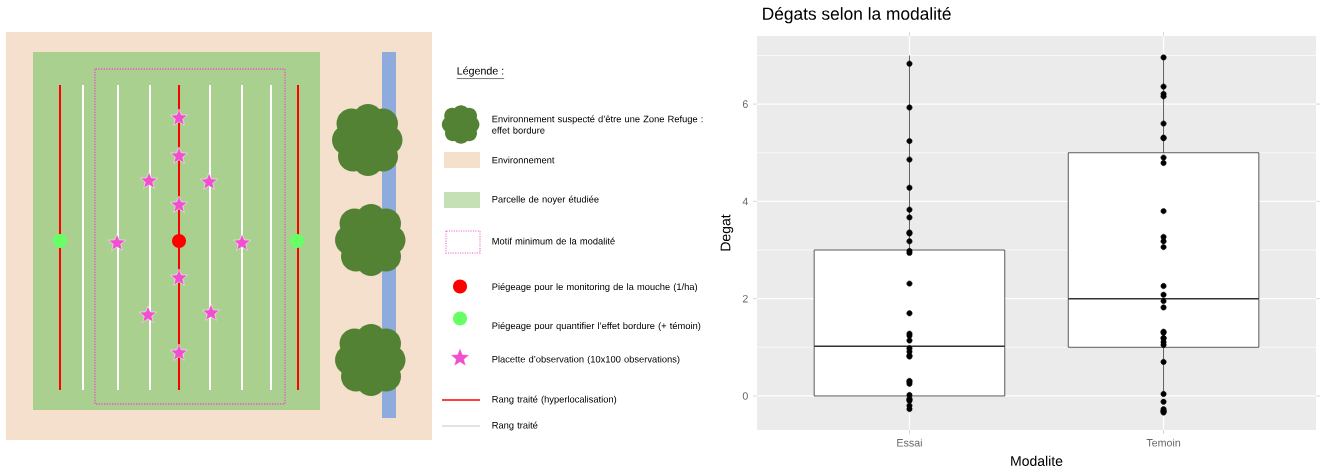  What do you see at coordinates (727, 232) in the screenshot?
I see `y-axis-title: Degat` at bounding box center [727, 232].